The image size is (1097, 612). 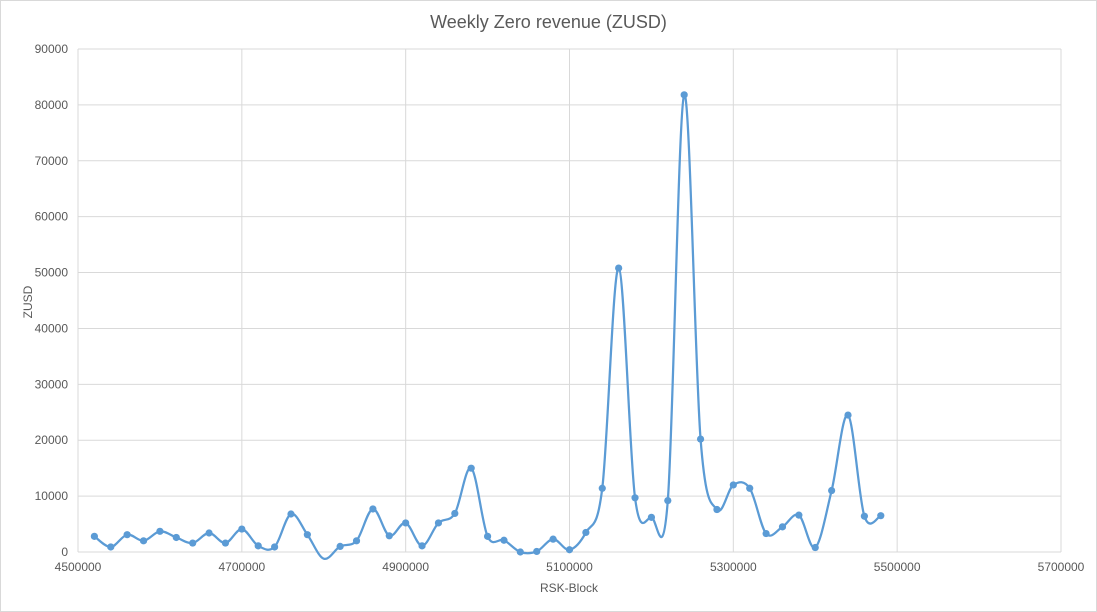 What do you see at coordinates (52, 496) in the screenshot?
I see `y-tick-label: 10000` at bounding box center [52, 496].